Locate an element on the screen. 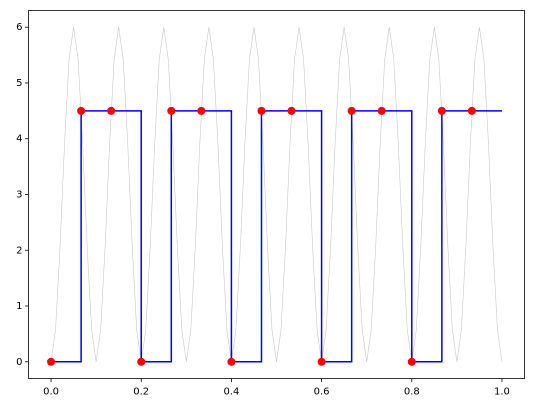 The image size is (534, 413). x-tick-label: 1.0 is located at coordinates (502, 392).